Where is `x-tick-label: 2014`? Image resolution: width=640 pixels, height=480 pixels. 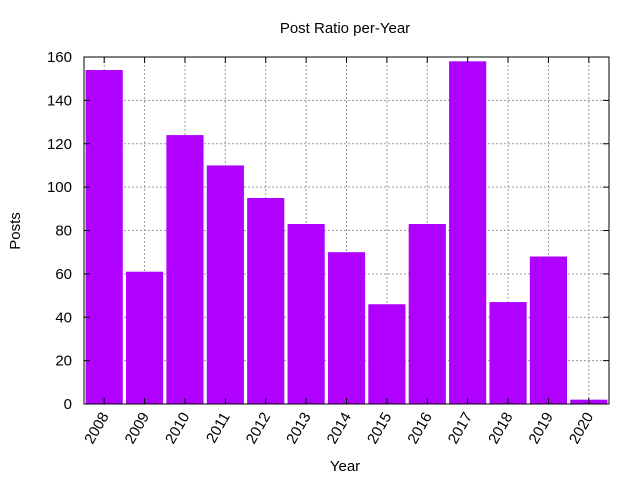
x-tick-label: 2014 is located at coordinates (339, 428).